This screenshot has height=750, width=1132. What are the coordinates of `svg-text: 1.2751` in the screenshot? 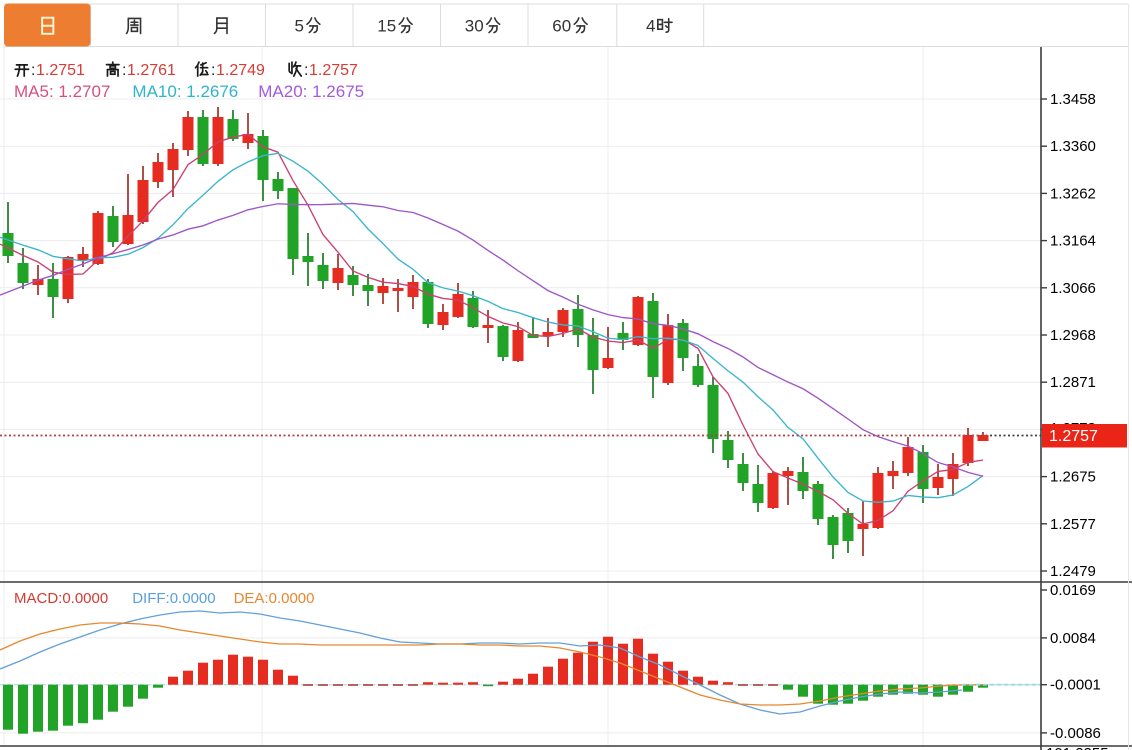 It's located at (60, 70).